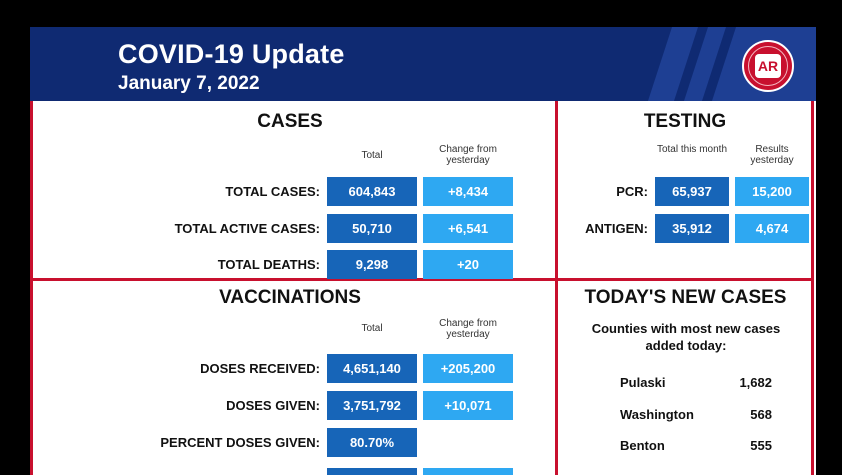 This screenshot has height=475, width=842. Describe the element at coordinates (468, 405) in the screenshot. I see `doses-given-change: +10,071` at that location.